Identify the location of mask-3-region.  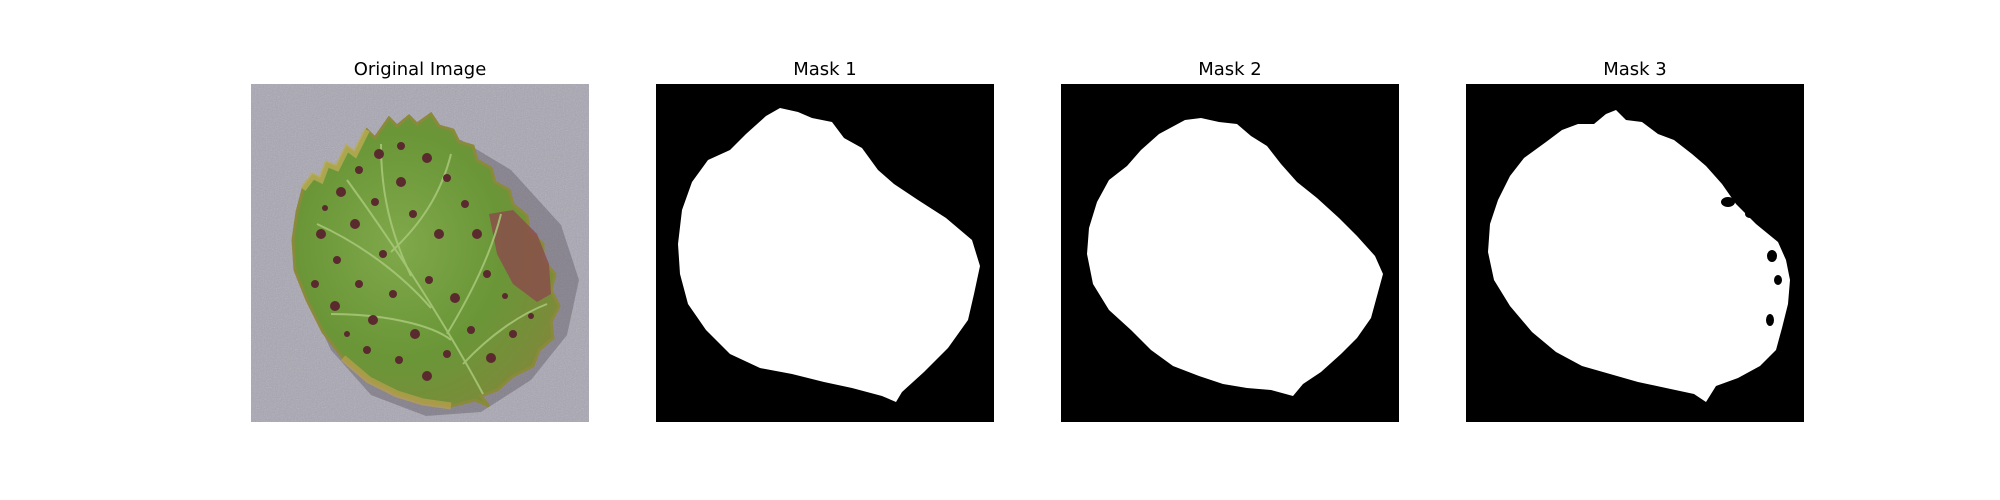
(1639, 256).